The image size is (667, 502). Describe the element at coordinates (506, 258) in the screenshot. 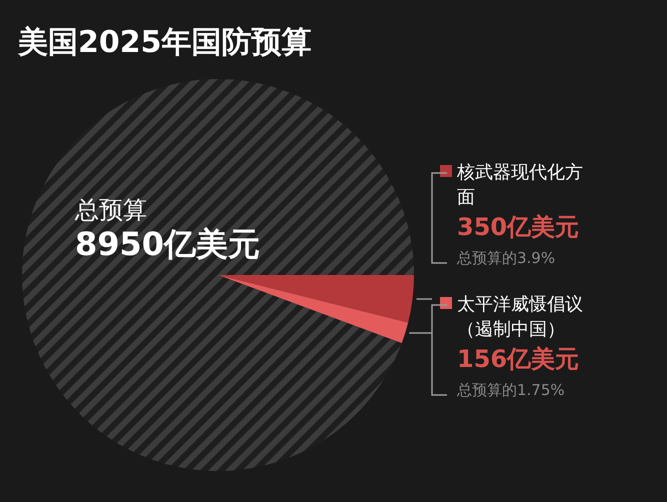

I see `text: 总预算的3.9%` at that location.